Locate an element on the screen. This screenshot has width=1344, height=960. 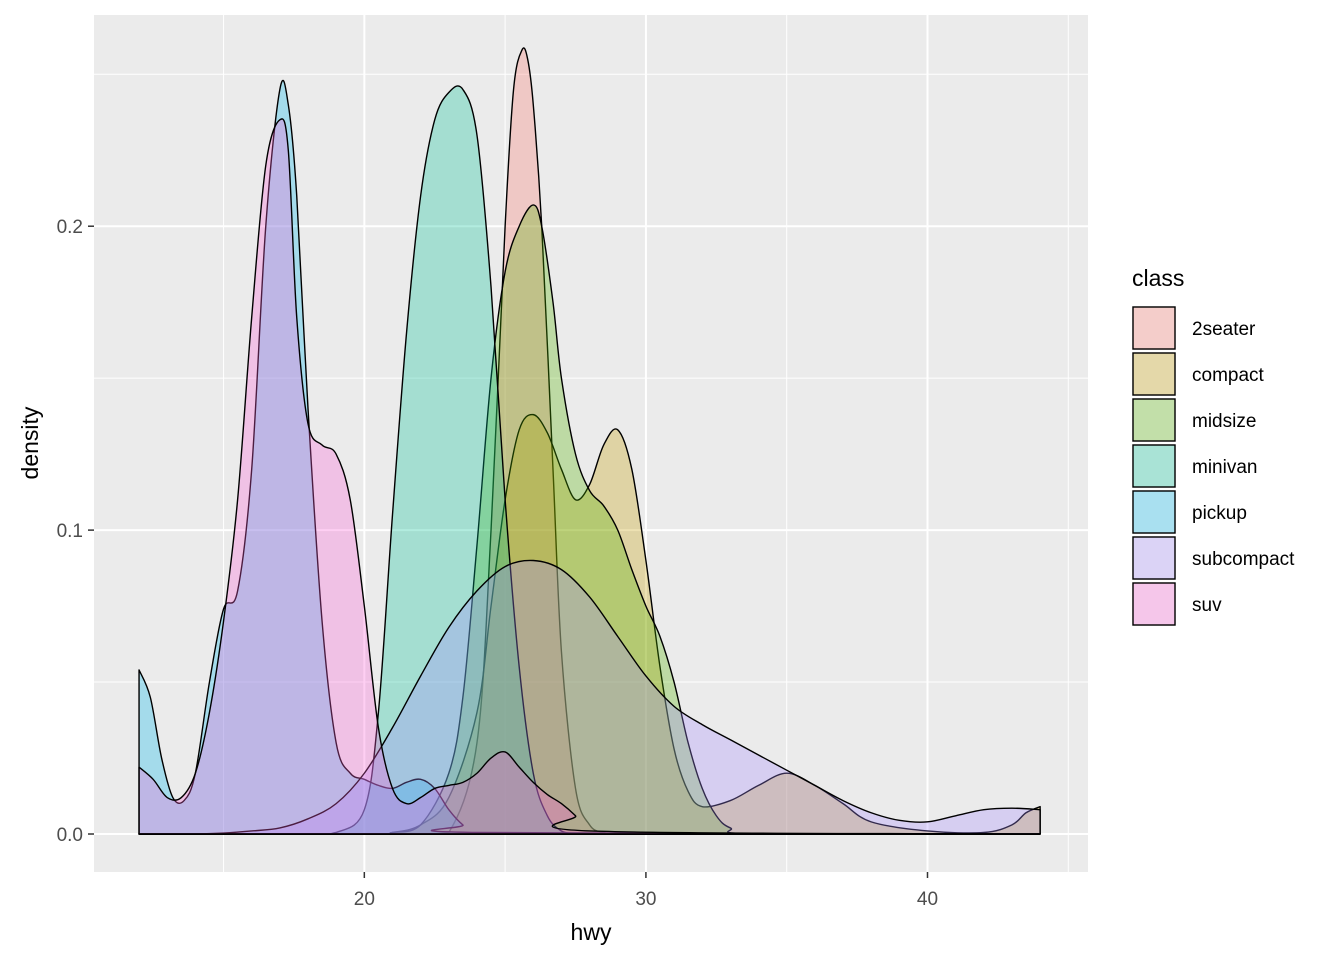
legend-item-subcompact: subcompact is located at coordinates (1213, 558).